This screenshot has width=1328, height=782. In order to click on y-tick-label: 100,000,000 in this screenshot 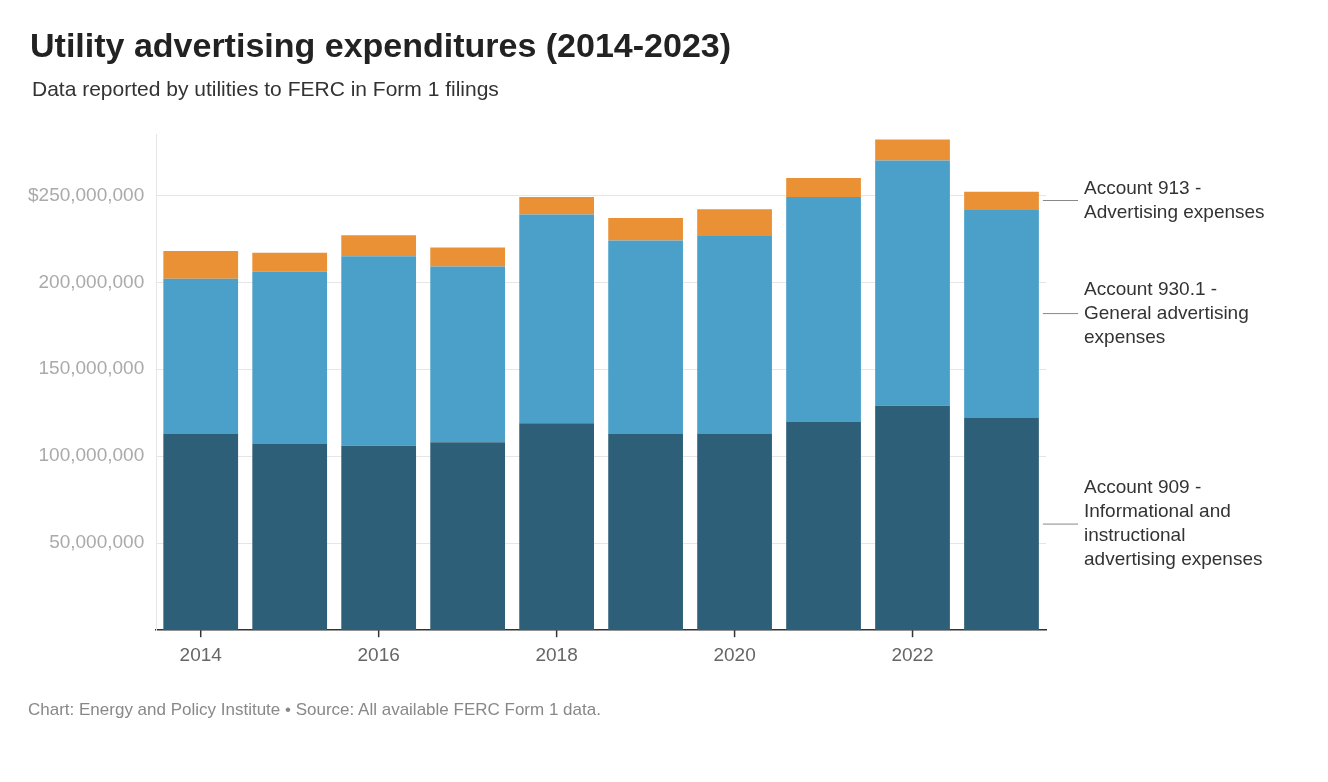, I will do `click(91, 455)`.